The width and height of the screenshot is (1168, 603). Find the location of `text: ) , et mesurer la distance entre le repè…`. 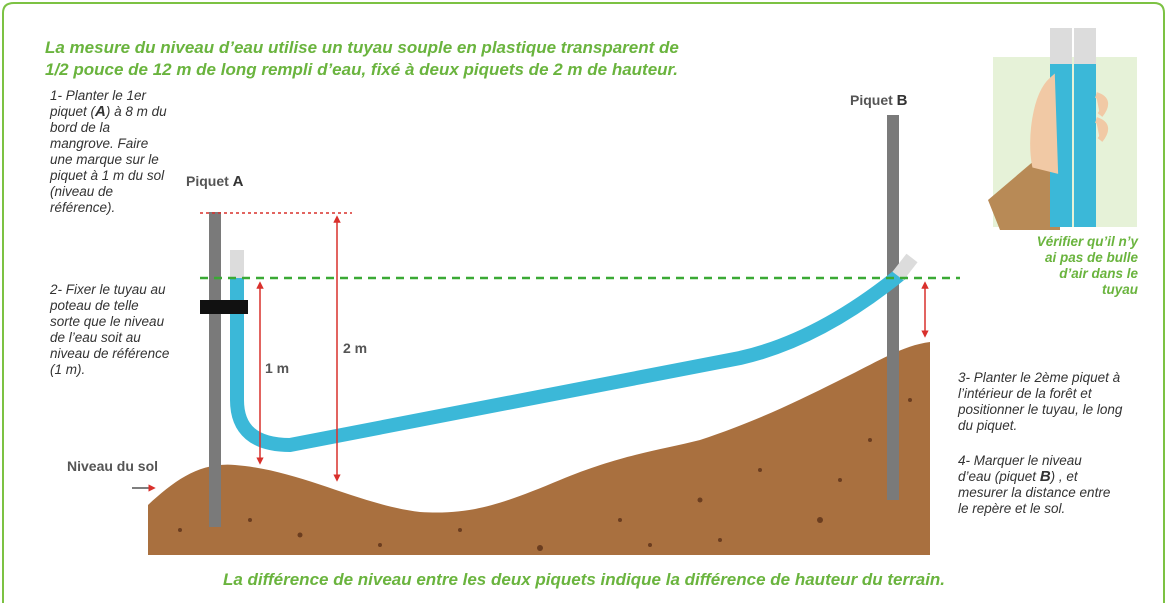

text: ) , et mesurer la distance entre le repè… is located at coordinates (1034, 492).